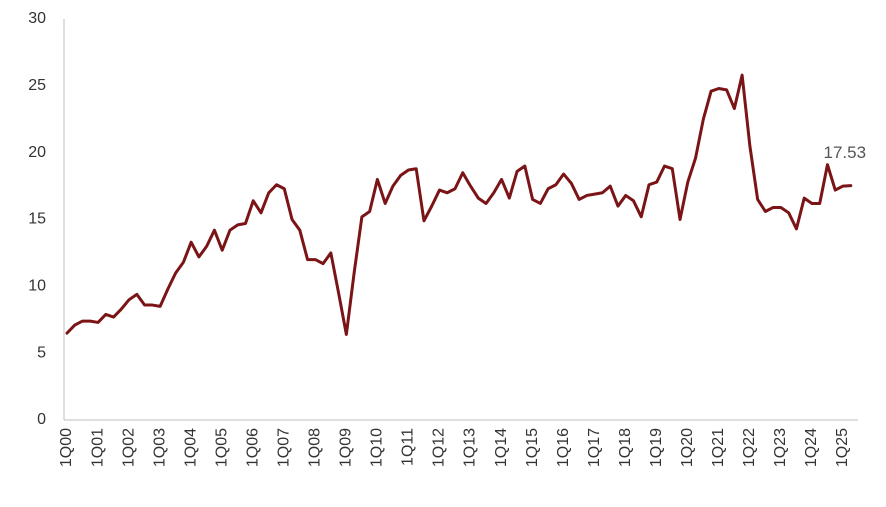  I want to click on x-tick-label: 1Q02, so click(128, 447).